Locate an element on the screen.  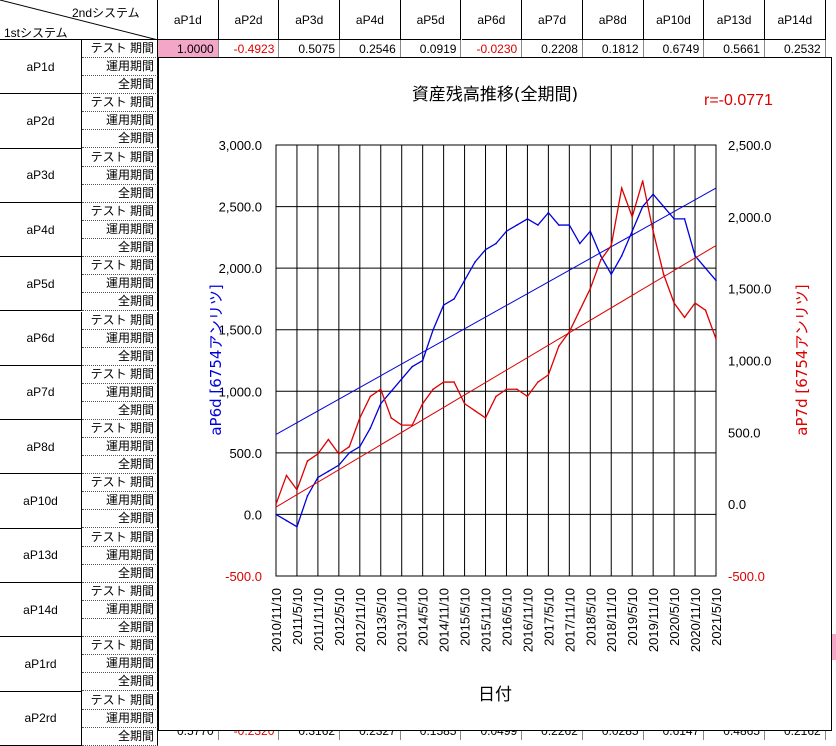
row-group-aP2d: aP2d is located at coordinates (41, 121).